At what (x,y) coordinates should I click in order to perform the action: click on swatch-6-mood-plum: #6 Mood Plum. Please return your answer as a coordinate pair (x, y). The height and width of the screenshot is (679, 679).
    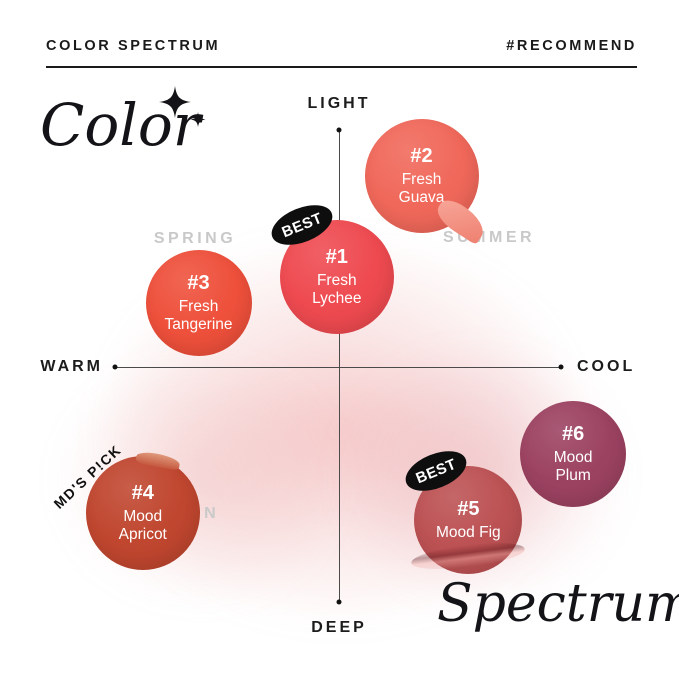
    Looking at the image, I should click on (573, 454).